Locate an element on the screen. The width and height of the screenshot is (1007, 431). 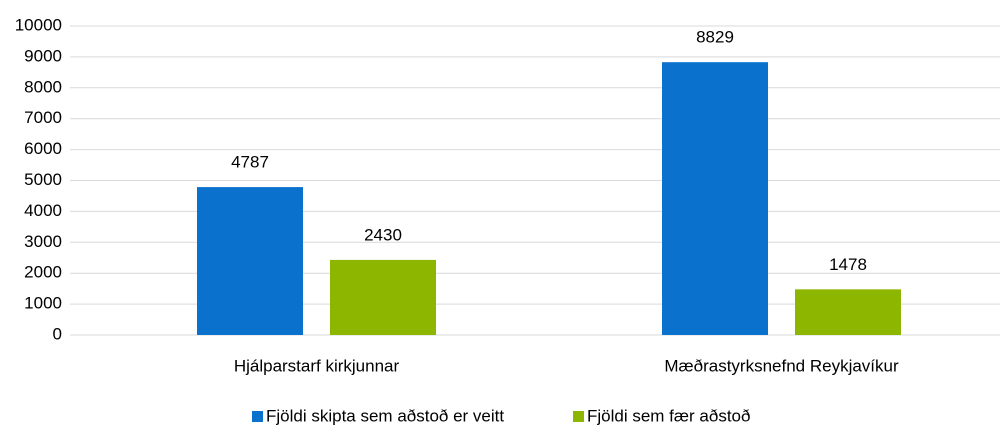
legend-label: Fjöldi sem fær aðstoð is located at coordinates (668, 415).